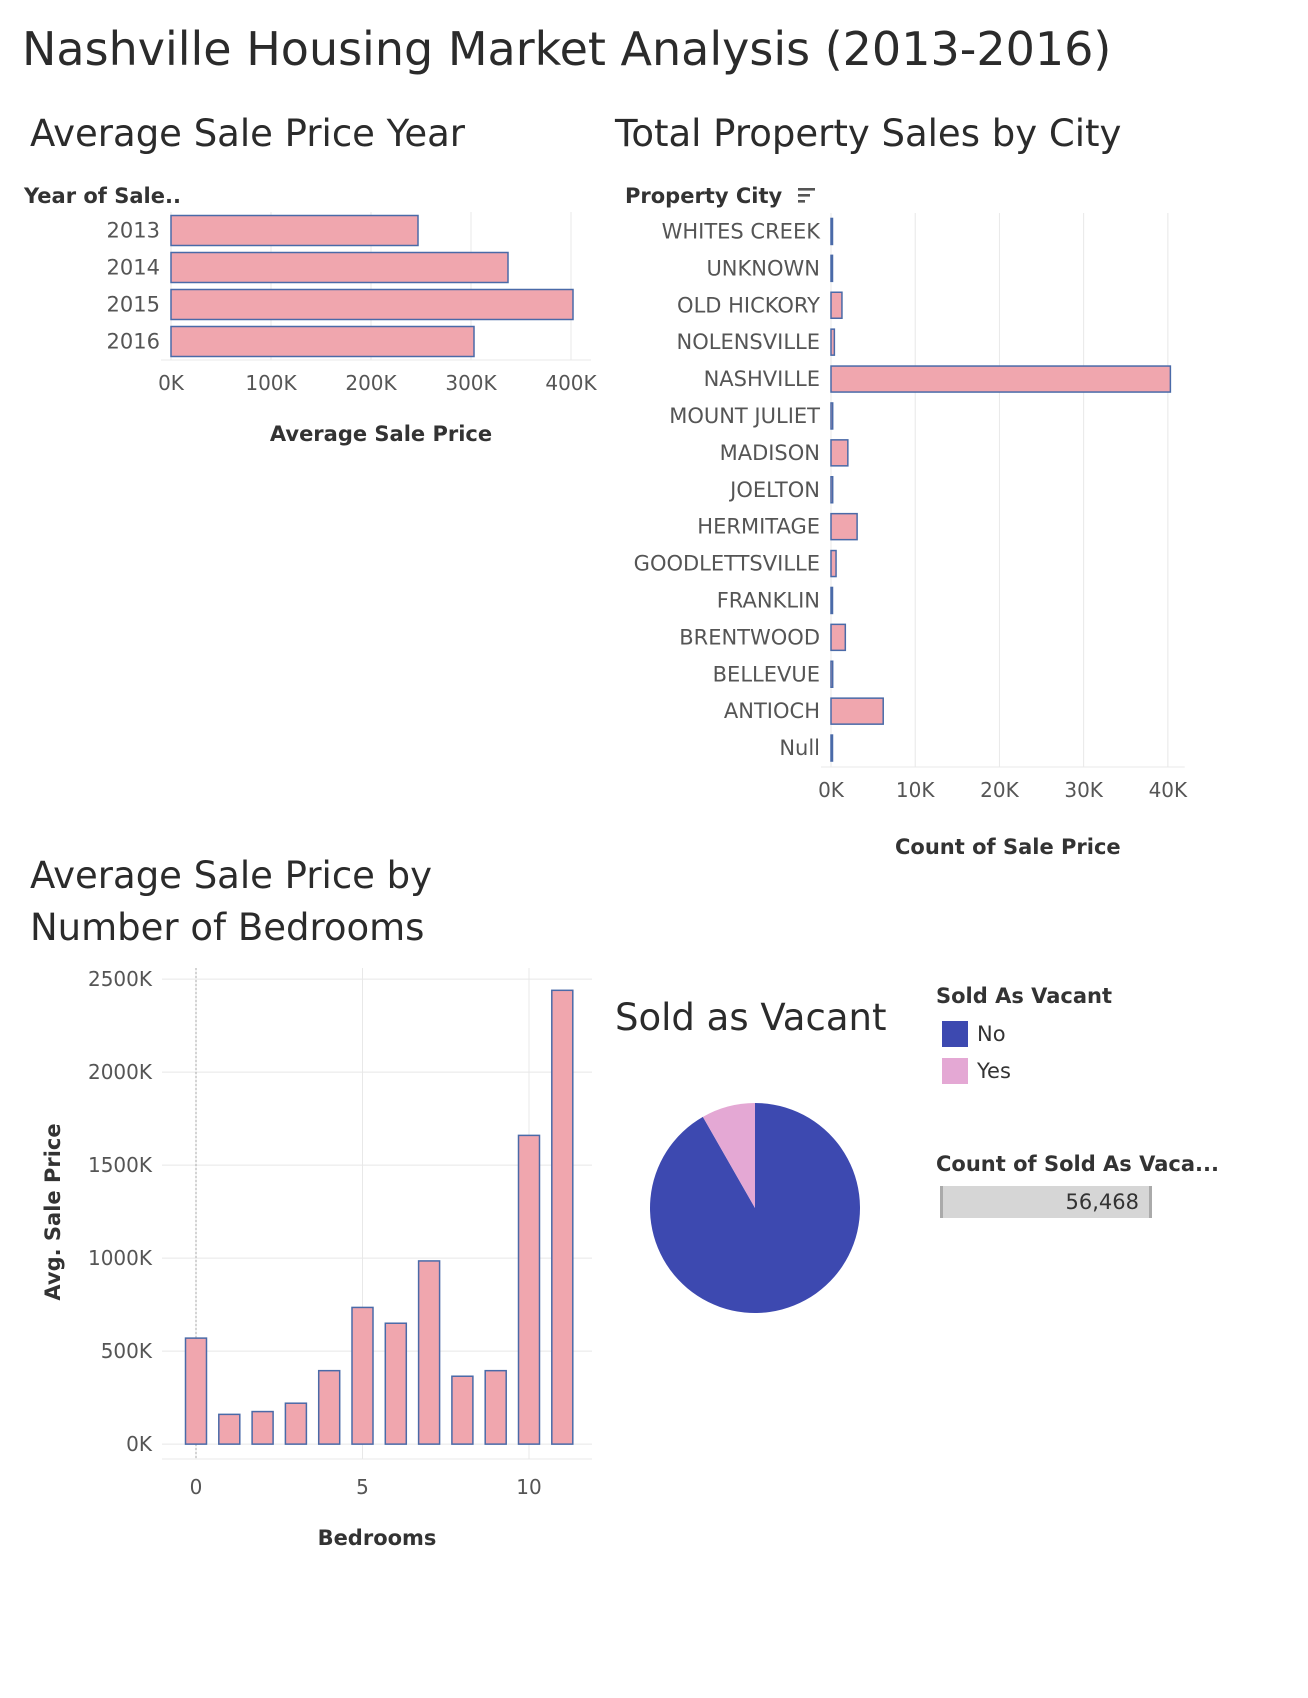  I want to click on legend-title: Sold As Vacant, so click(1024, 996).